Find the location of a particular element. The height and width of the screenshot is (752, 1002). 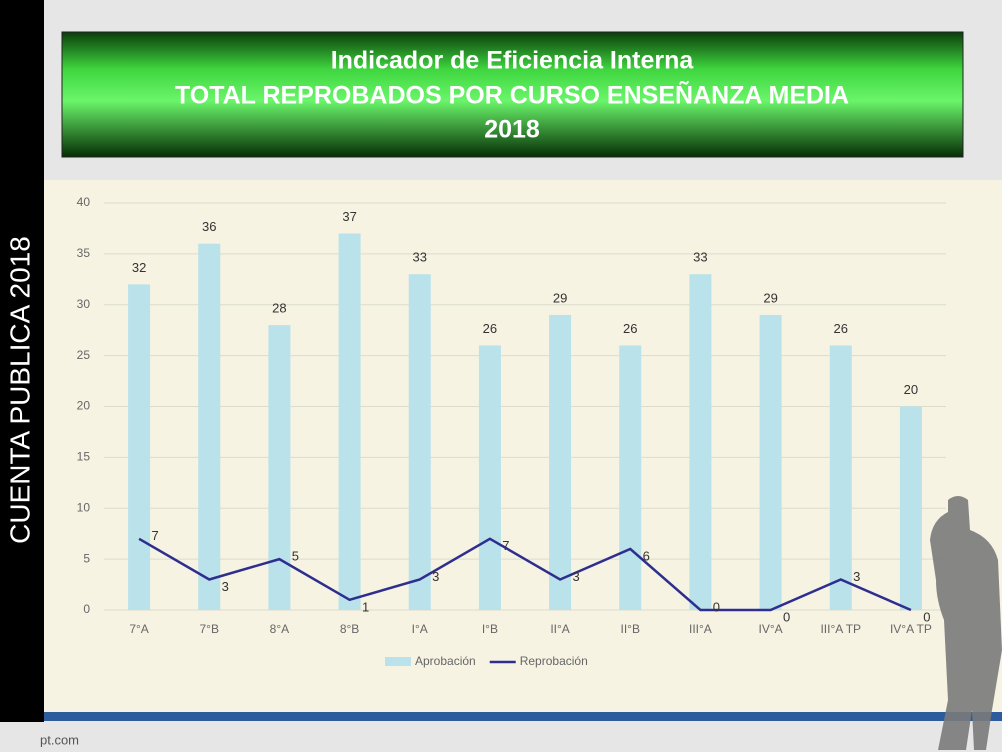

data-label: 28 is located at coordinates (279, 308).